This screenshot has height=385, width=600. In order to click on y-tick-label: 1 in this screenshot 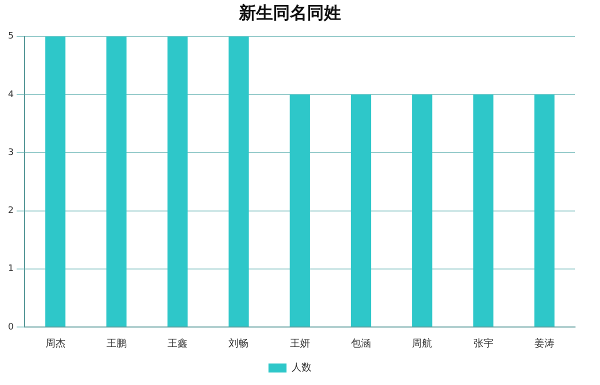, I will do `click(11, 269)`.